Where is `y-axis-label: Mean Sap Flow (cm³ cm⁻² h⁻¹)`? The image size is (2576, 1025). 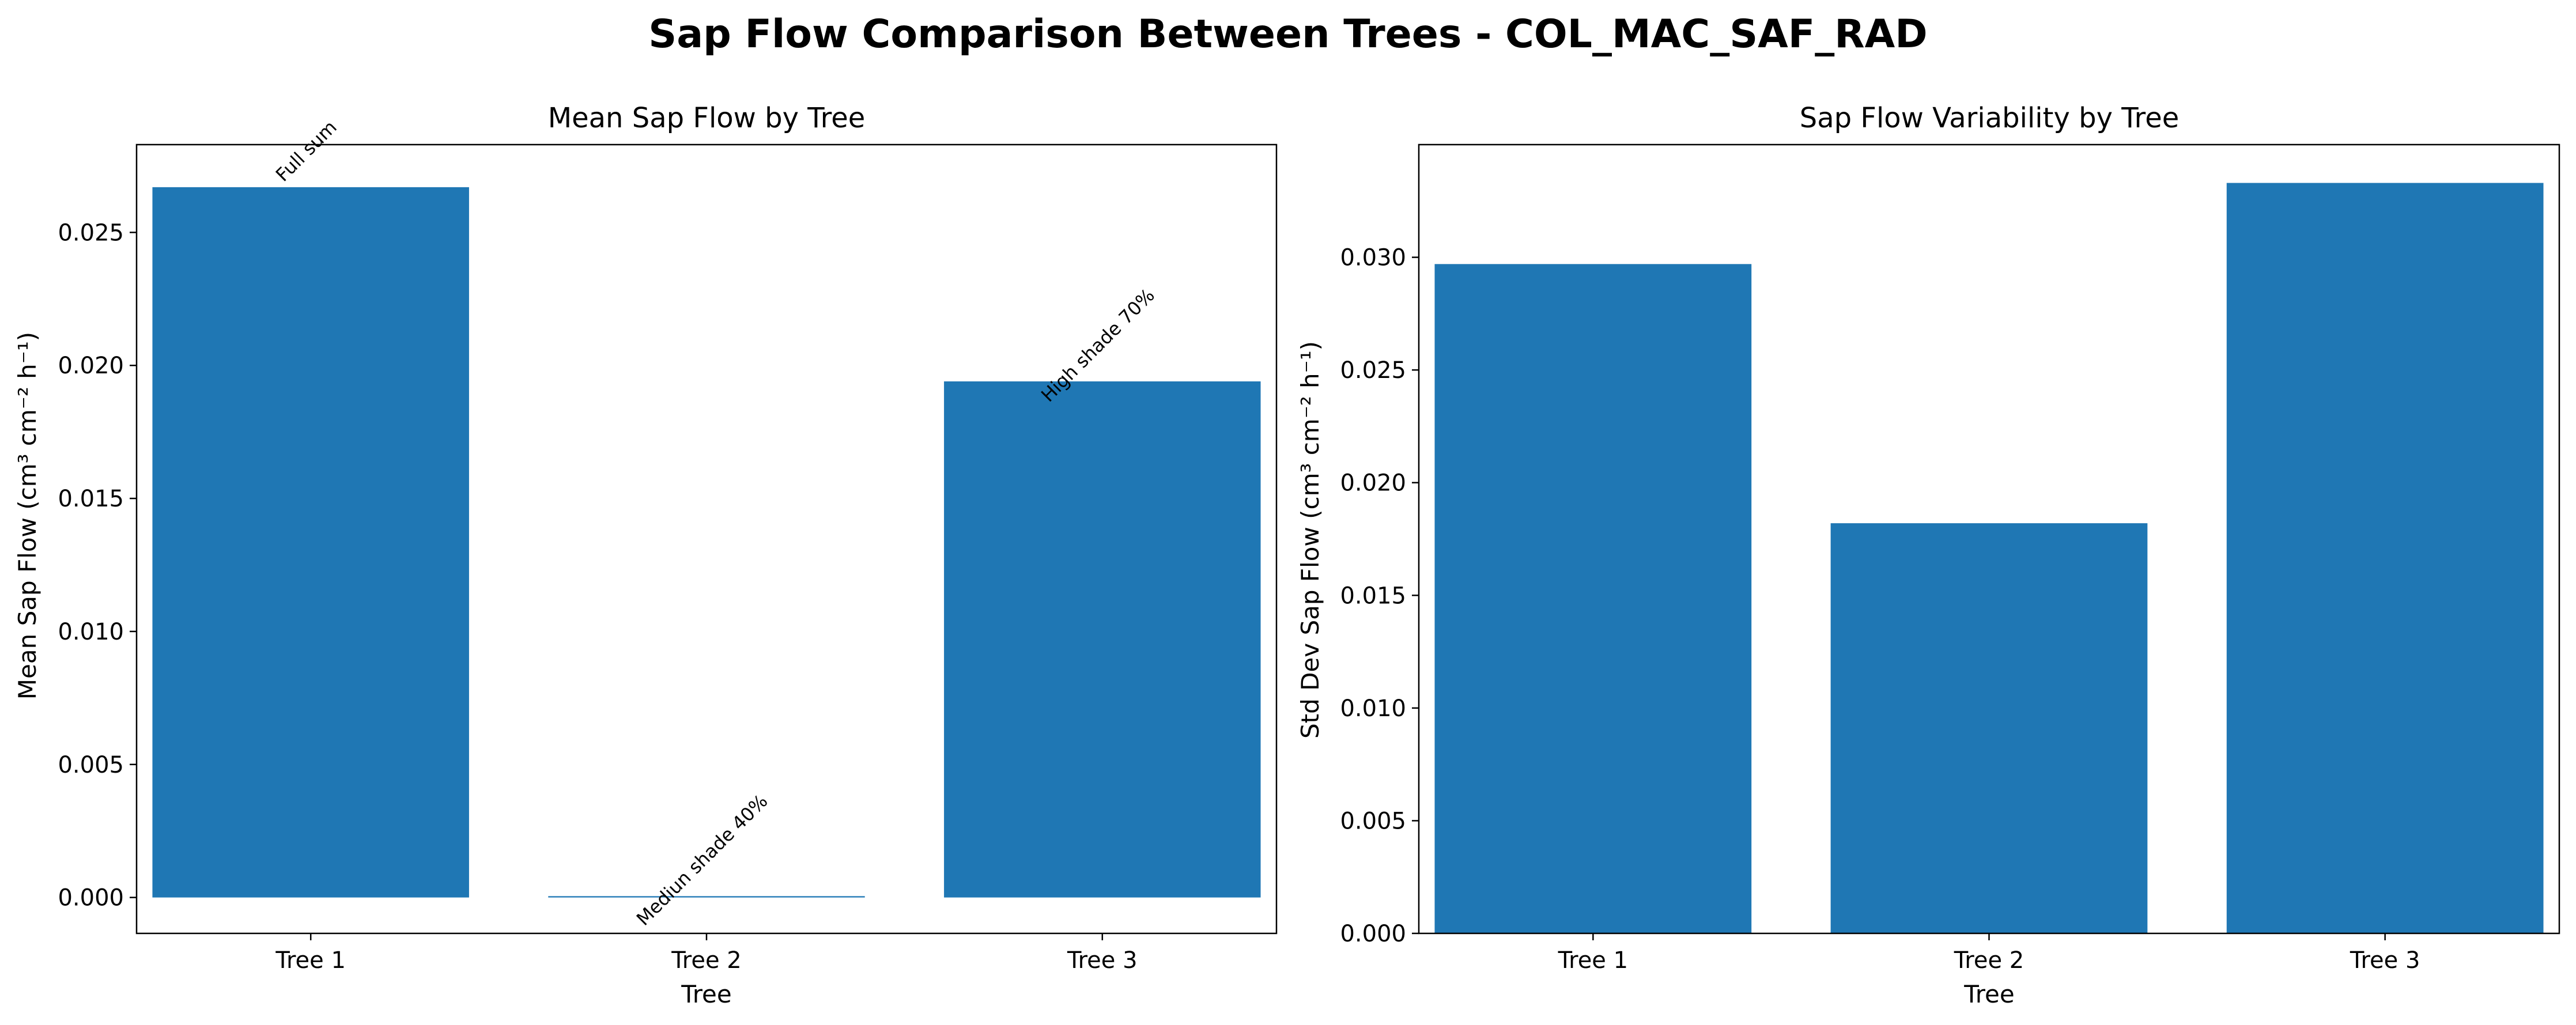
y-axis-label: Mean Sap Flow (cm³ cm⁻² h⁻¹) is located at coordinates (27, 515).